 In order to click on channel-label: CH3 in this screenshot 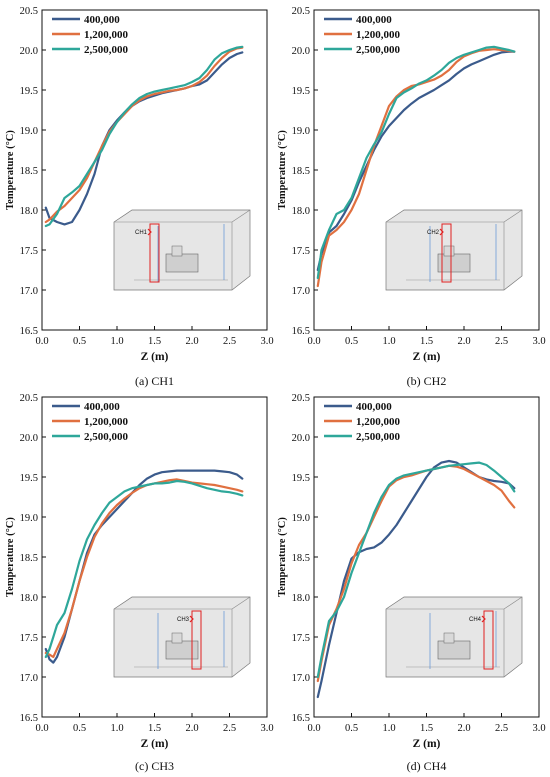, I will do `click(183, 620)`.